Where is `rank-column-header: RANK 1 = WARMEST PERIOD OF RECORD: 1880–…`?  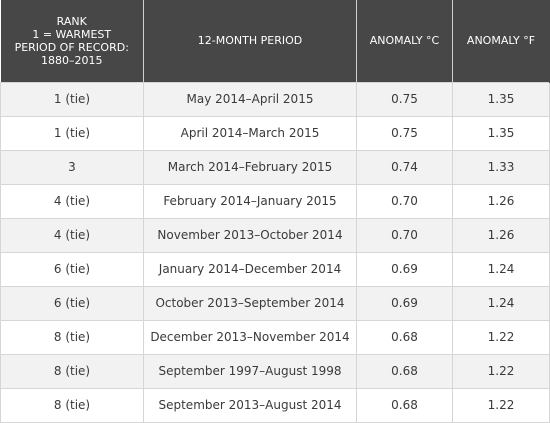 rank-column-header: RANK 1 = WARMEST PERIOD OF RECORD: 1880–… is located at coordinates (72, 41).